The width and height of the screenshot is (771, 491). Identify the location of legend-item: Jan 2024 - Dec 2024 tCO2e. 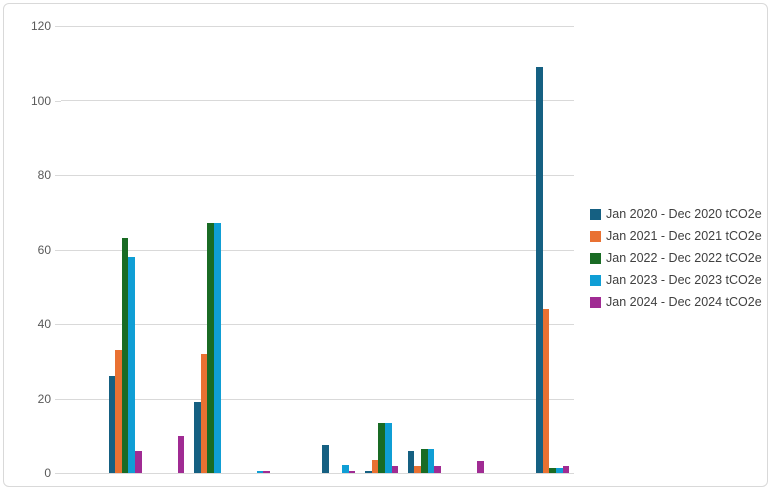
(676, 302).